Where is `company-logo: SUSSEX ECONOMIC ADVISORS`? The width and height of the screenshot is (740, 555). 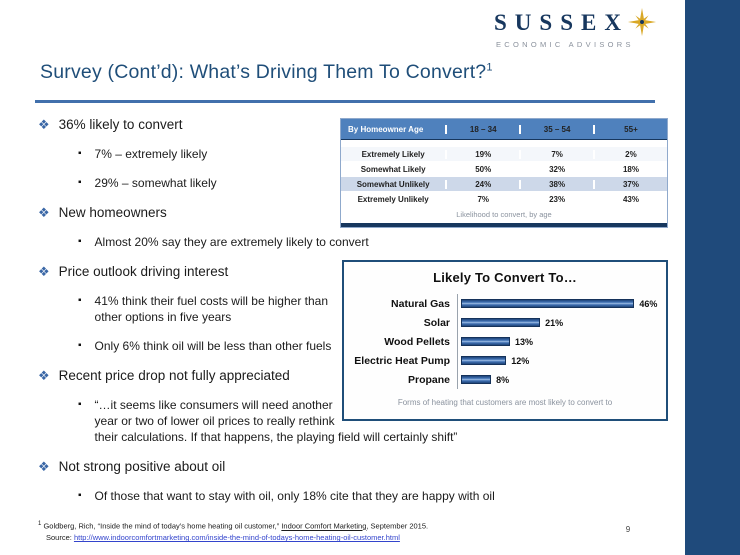 company-logo: SUSSEX ECONOMIC ADVISORS is located at coordinates (579, 28).